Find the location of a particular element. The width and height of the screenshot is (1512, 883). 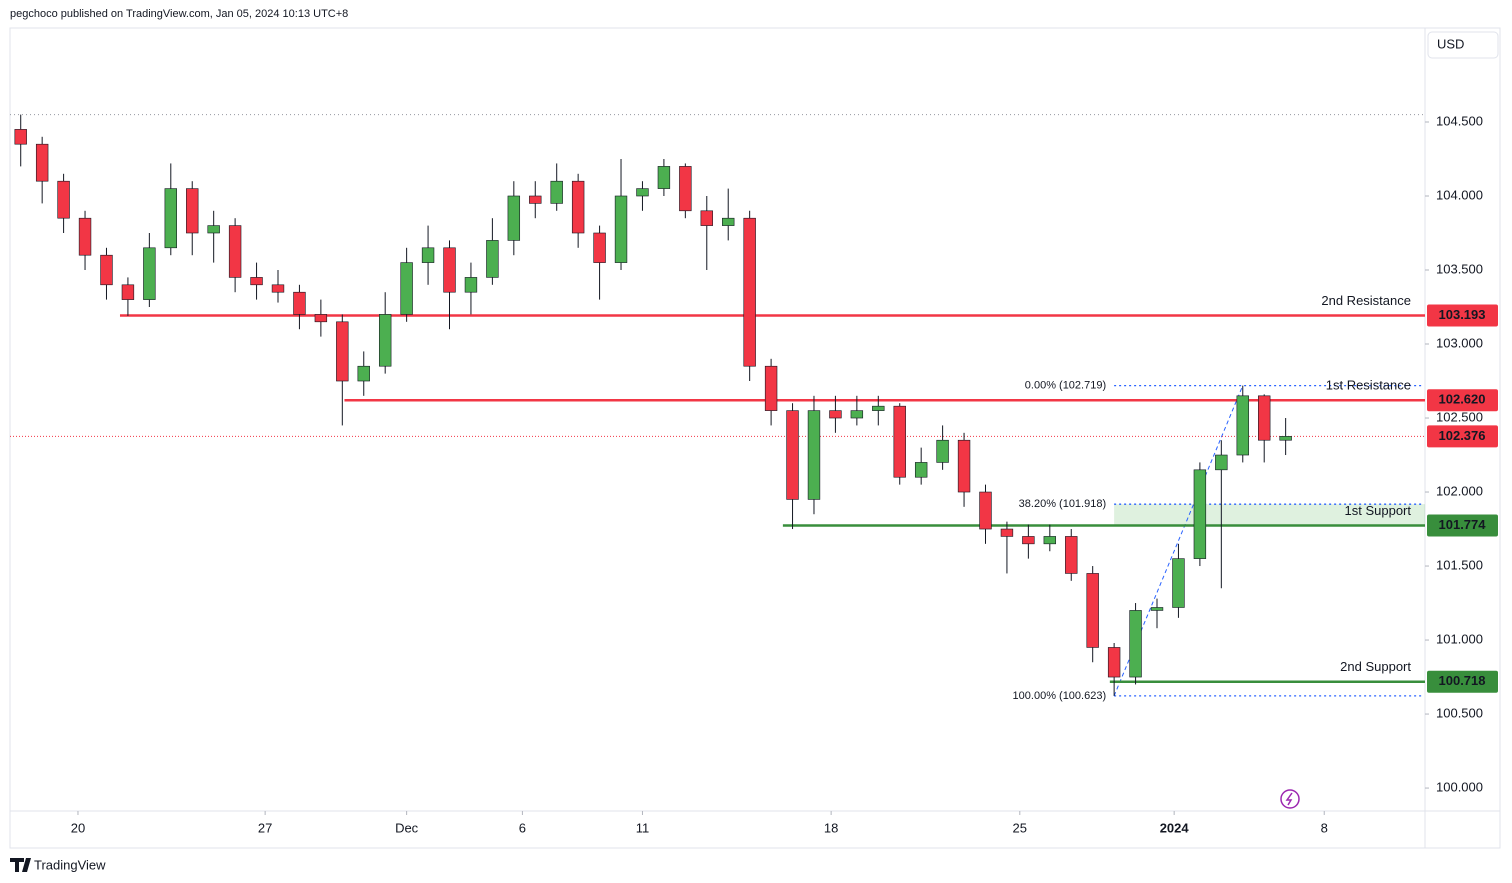

y-tick-label: 100.500 is located at coordinates (1459, 712).